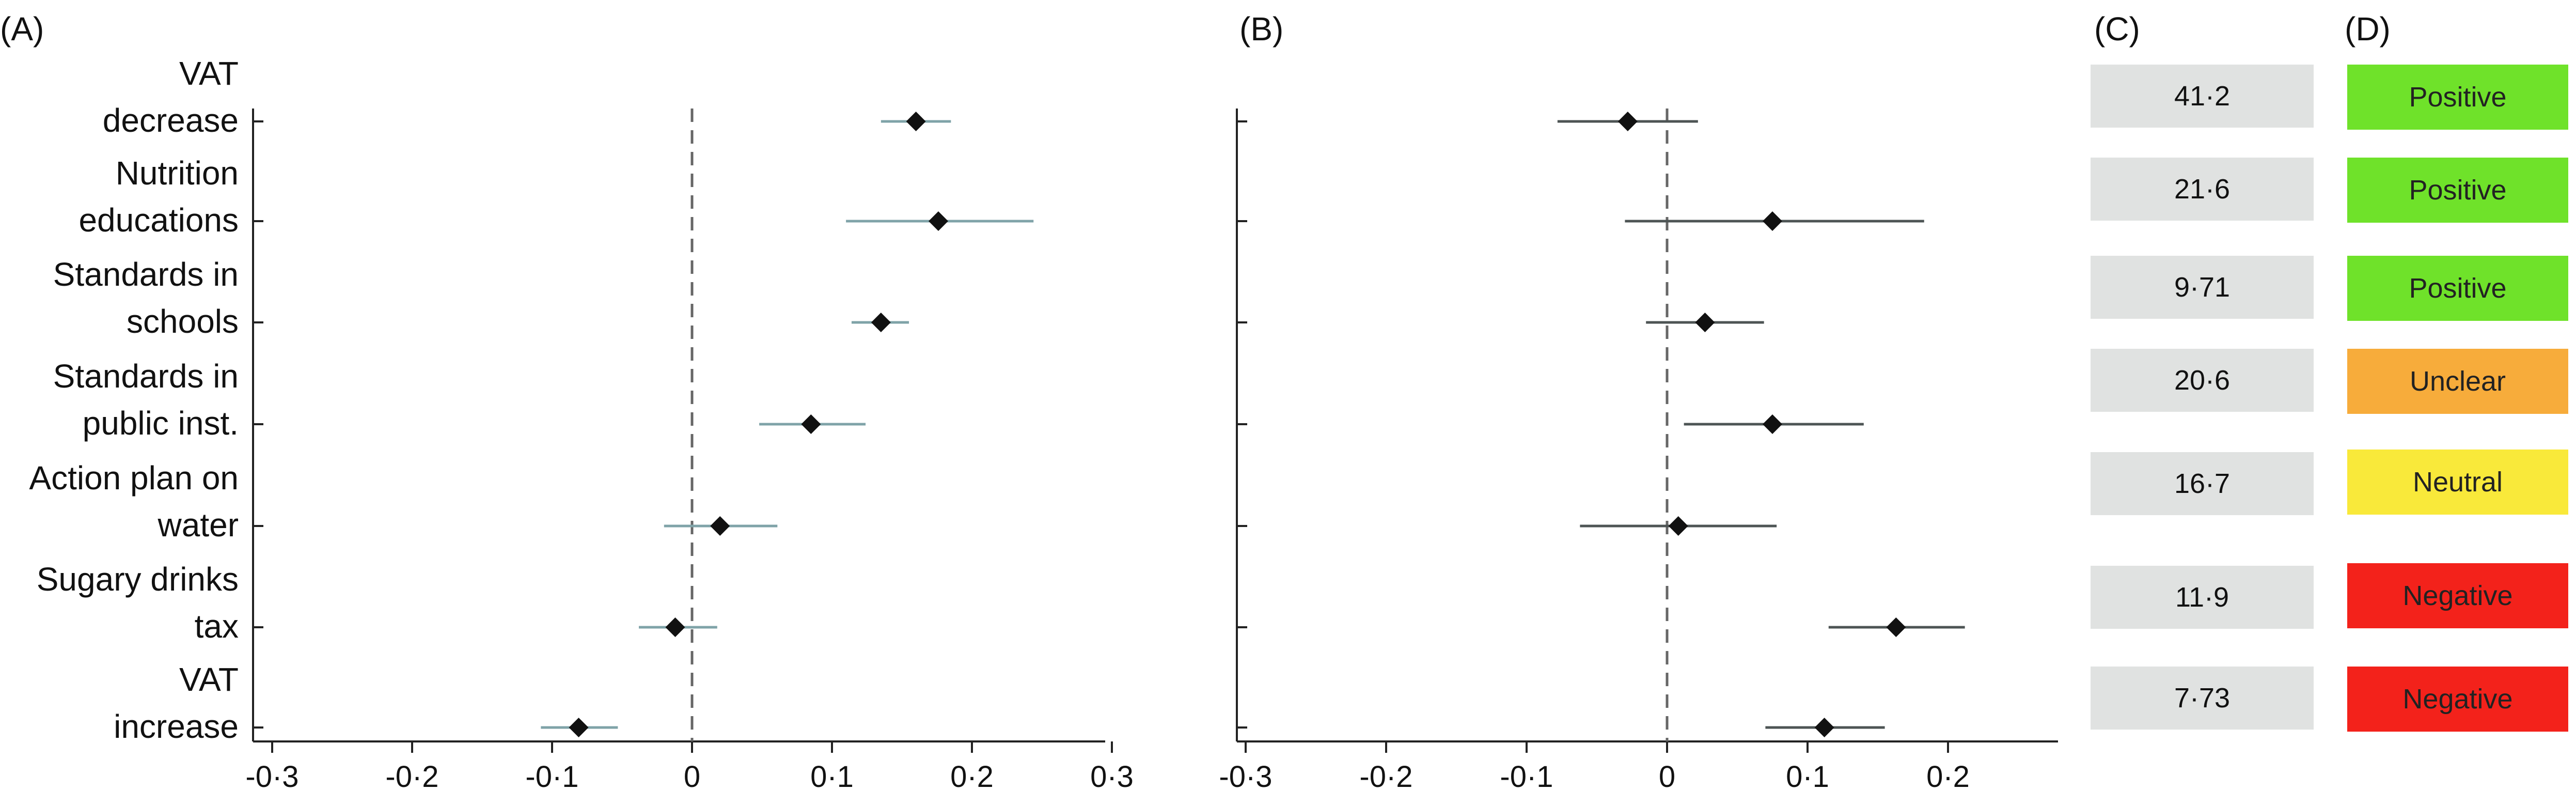 The height and width of the screenshot is (805, 2576). What do you see at coordinates (177, 173) in the screenshot?
I see `category-label-line1: Nutrition` at bounding box center [177, 173].